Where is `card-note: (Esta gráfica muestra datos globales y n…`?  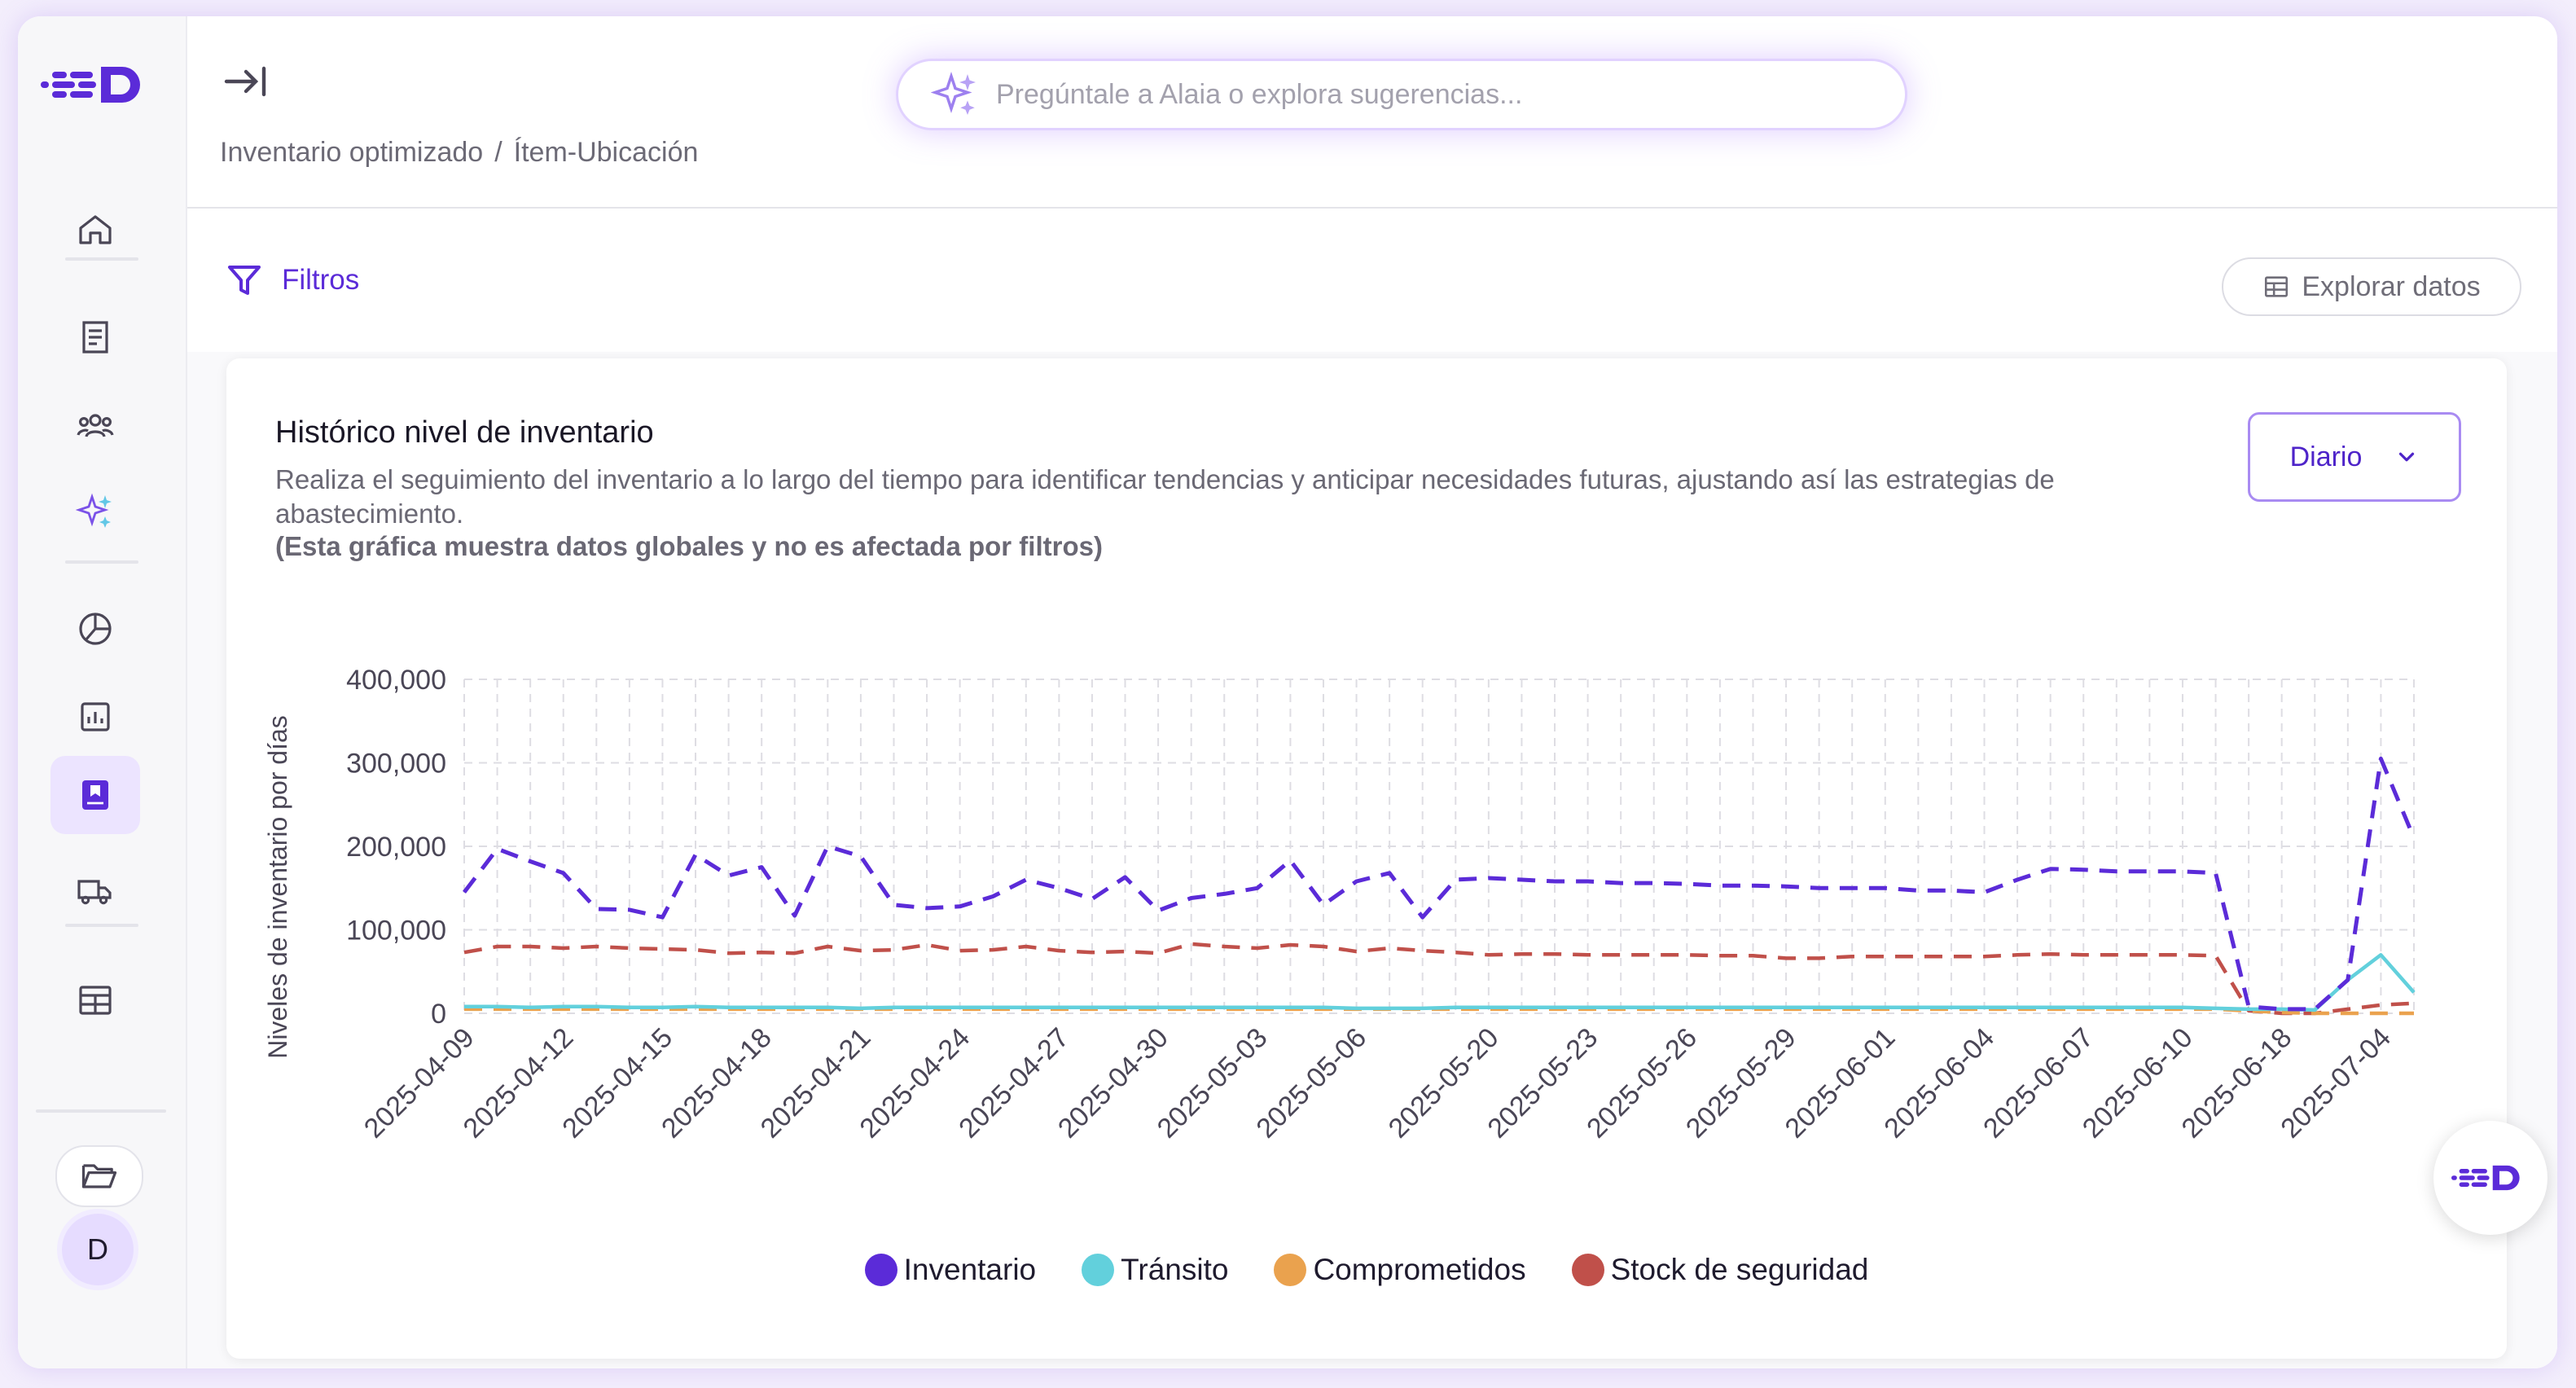 card-note: (Esta gráfica muestra datos globales y n… is located at coordinates (689, 546).